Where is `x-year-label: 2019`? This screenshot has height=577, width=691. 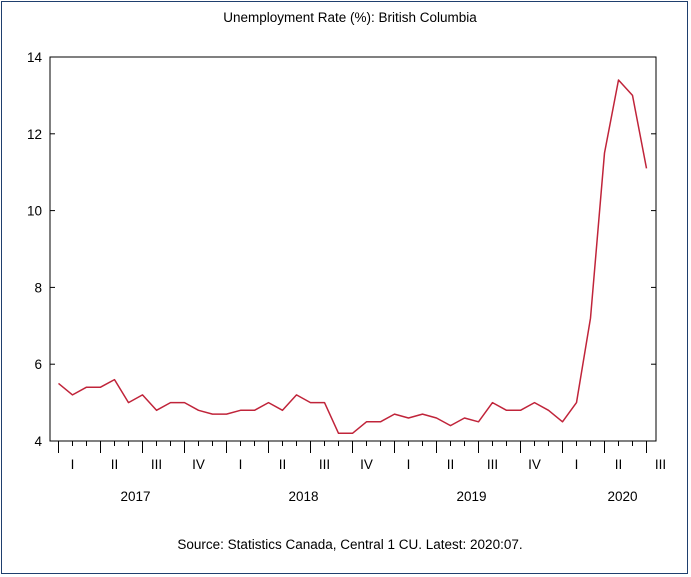
x-year-label: 2019 is located at coordinates (471, 496).